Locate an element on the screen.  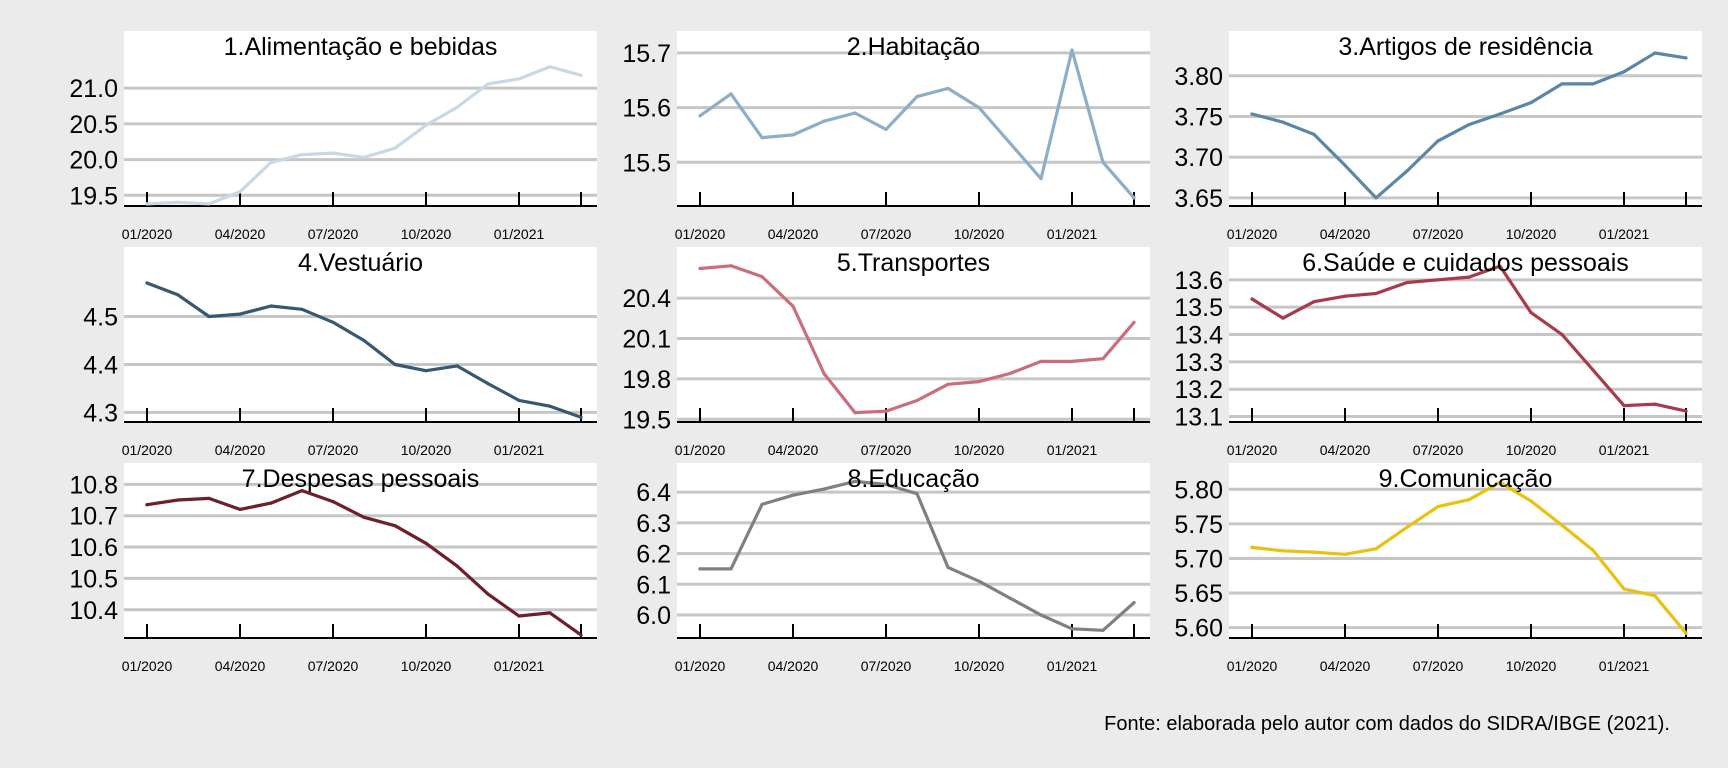
y-tick-label: 19.5 is located at coordinates (646, 420).